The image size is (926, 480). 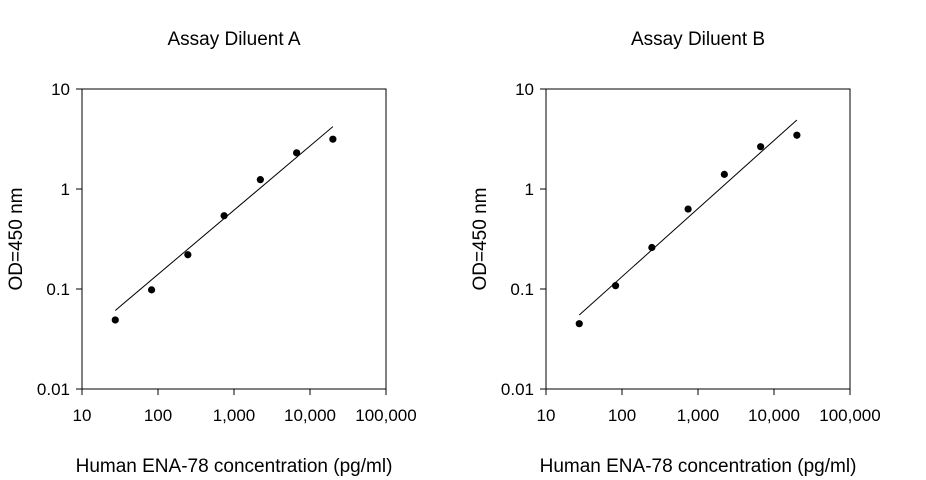 I want to click on fit-line, so click(x=688, y=217).